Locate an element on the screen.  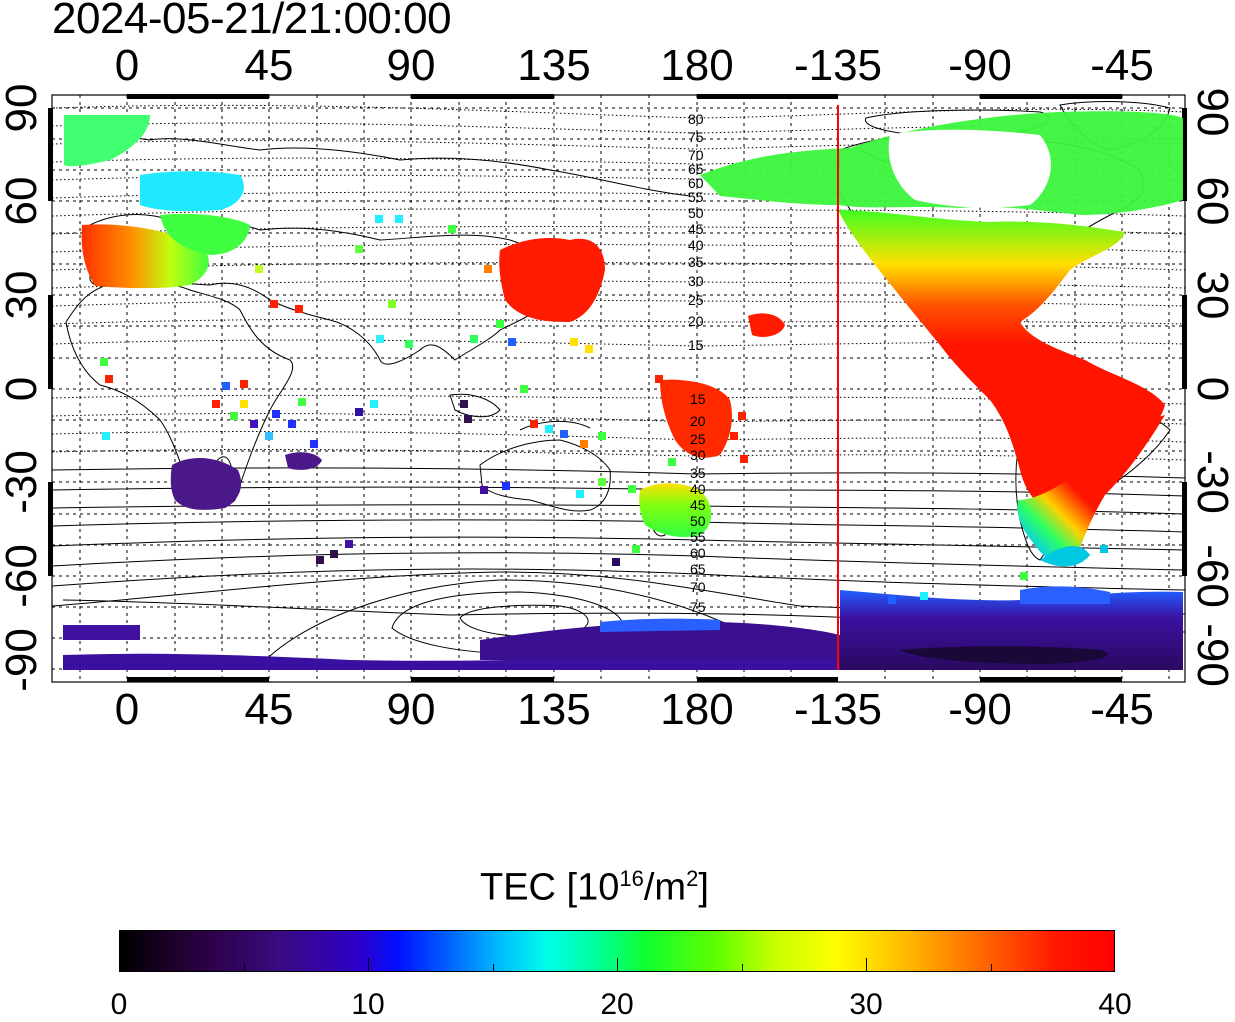
colorbar-label-20: 20 is located at coordinates (617, 1004).